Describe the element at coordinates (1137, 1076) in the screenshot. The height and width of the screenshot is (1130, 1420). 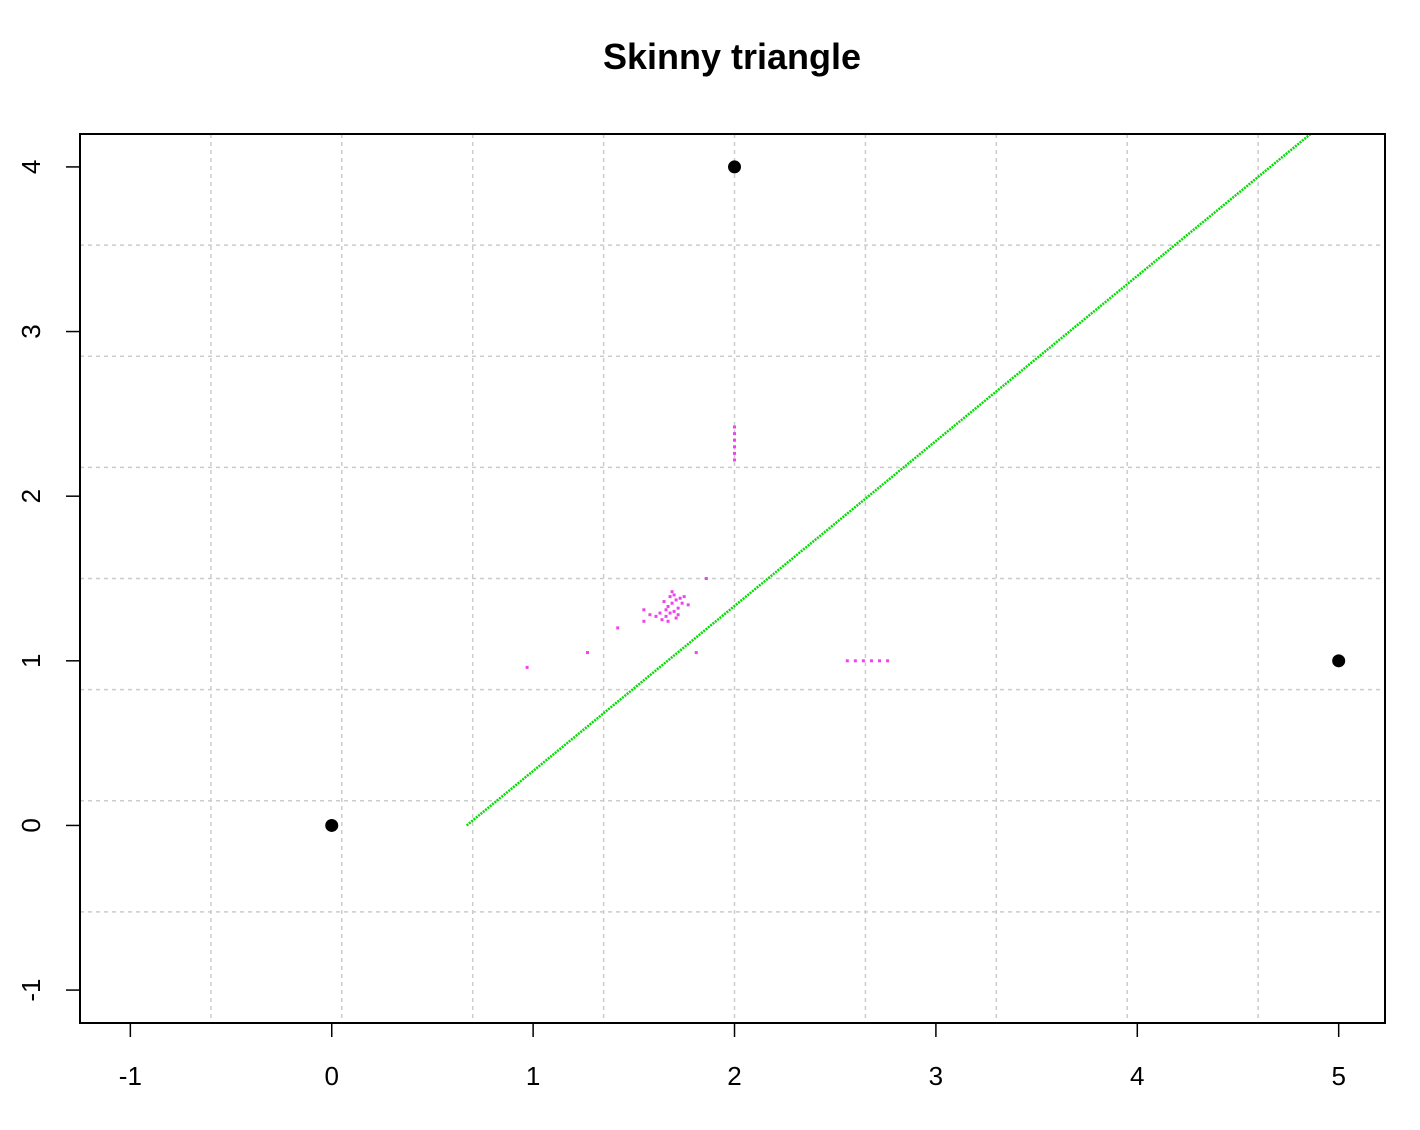
I see `x-tick-label: 4` at that location.